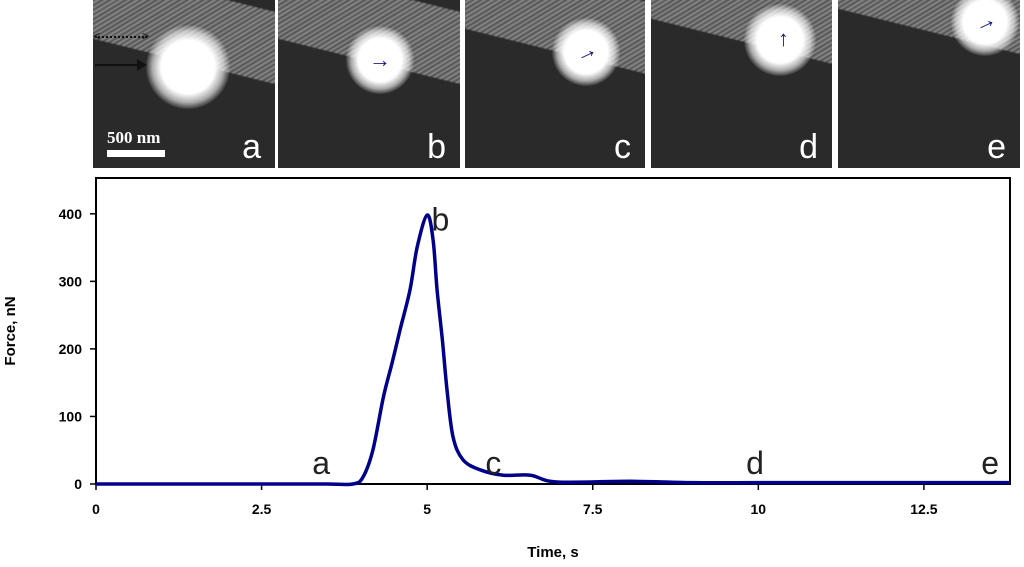  I want to click on x-tick-label: 7.5, so click(593, 509).